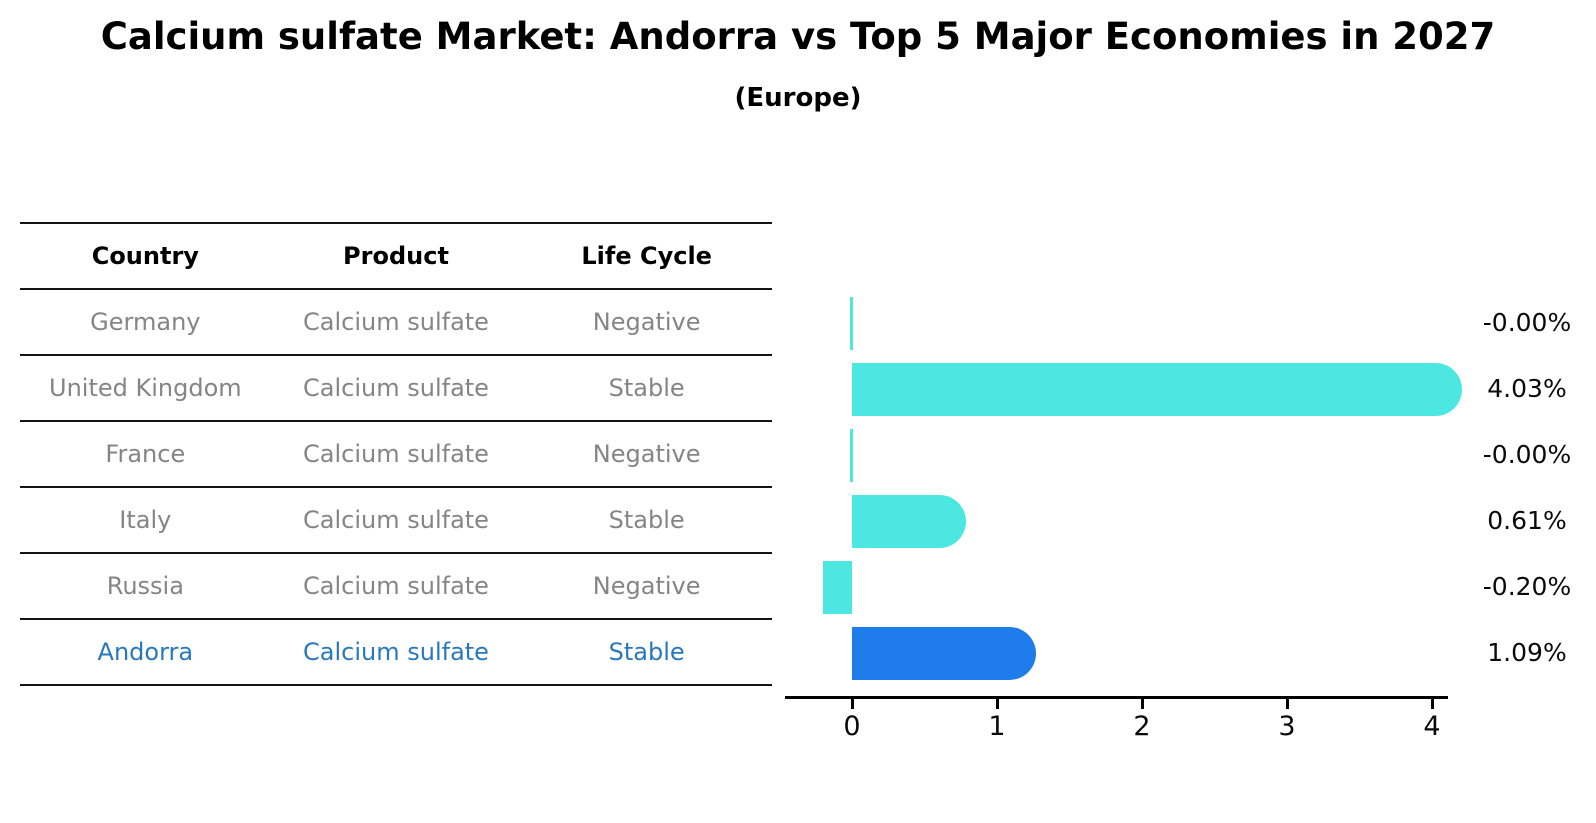  I want to click on table-header-lifecycle: Life Cycle, so click(646, 256).